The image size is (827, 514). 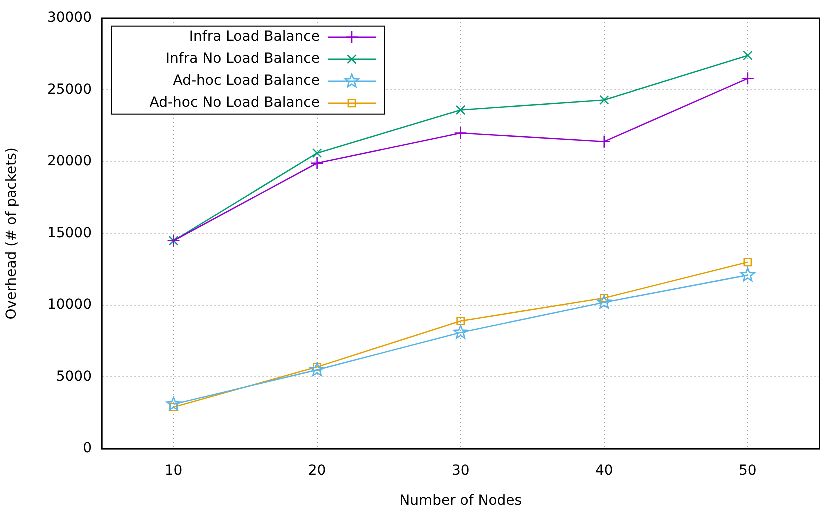 I want to click on x-tick-label: 30, so click(x=461, y=471).